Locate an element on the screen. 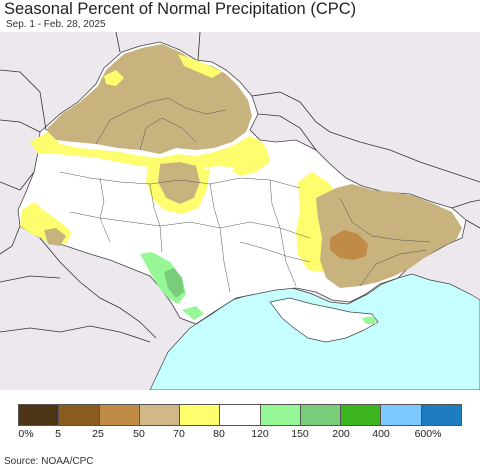 The width and height of the screenshot is (480, 470). legend-colorbar is located at coordinates (240, 415).